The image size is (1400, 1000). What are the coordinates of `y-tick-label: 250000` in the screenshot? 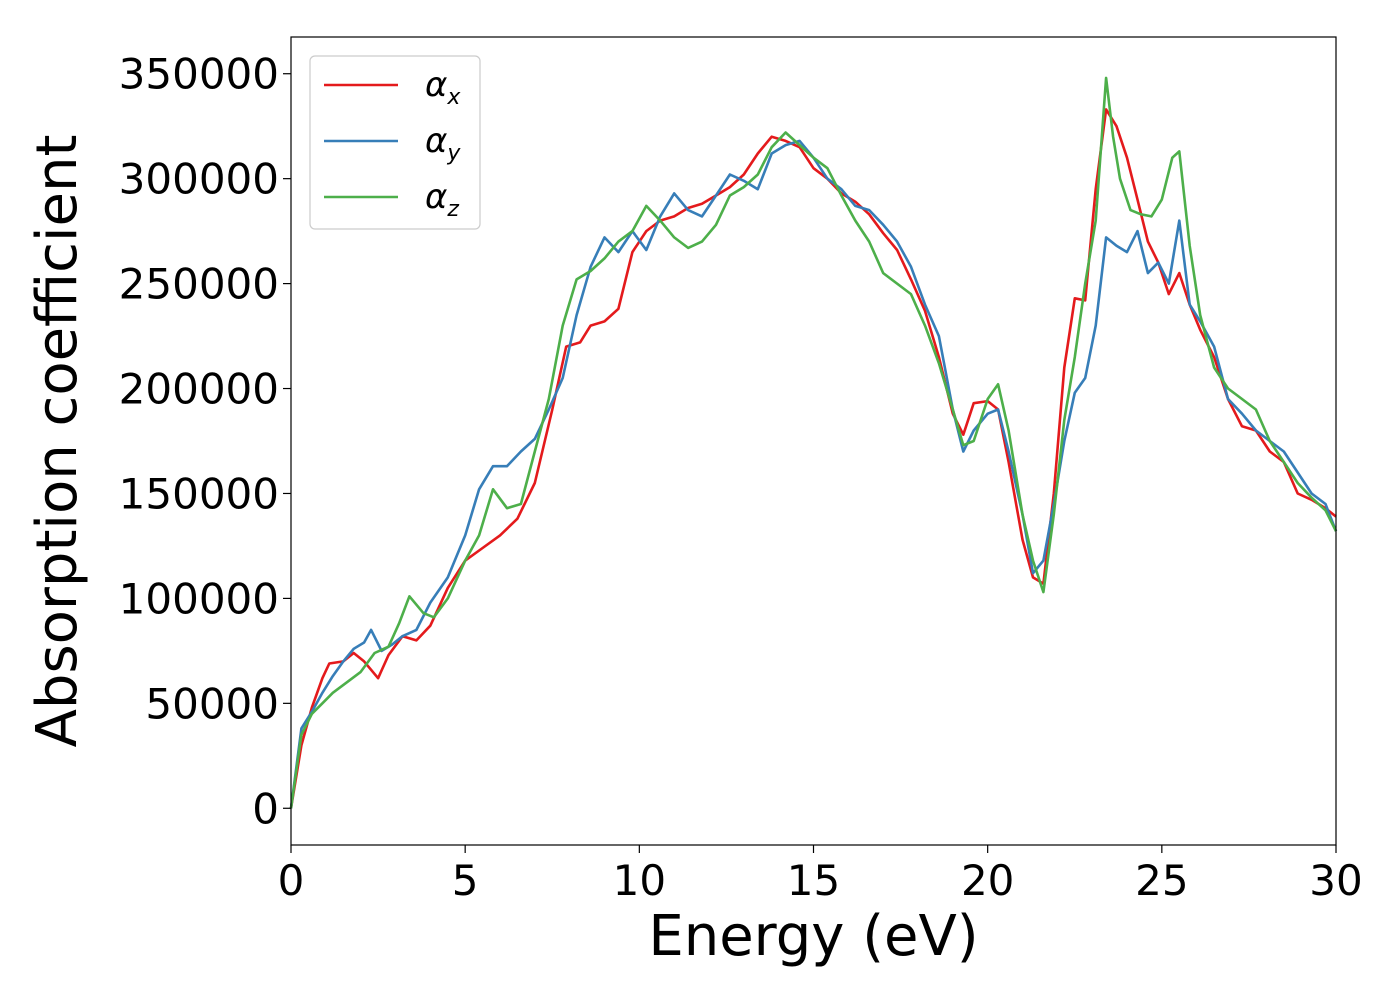 It's located at (199, 284).